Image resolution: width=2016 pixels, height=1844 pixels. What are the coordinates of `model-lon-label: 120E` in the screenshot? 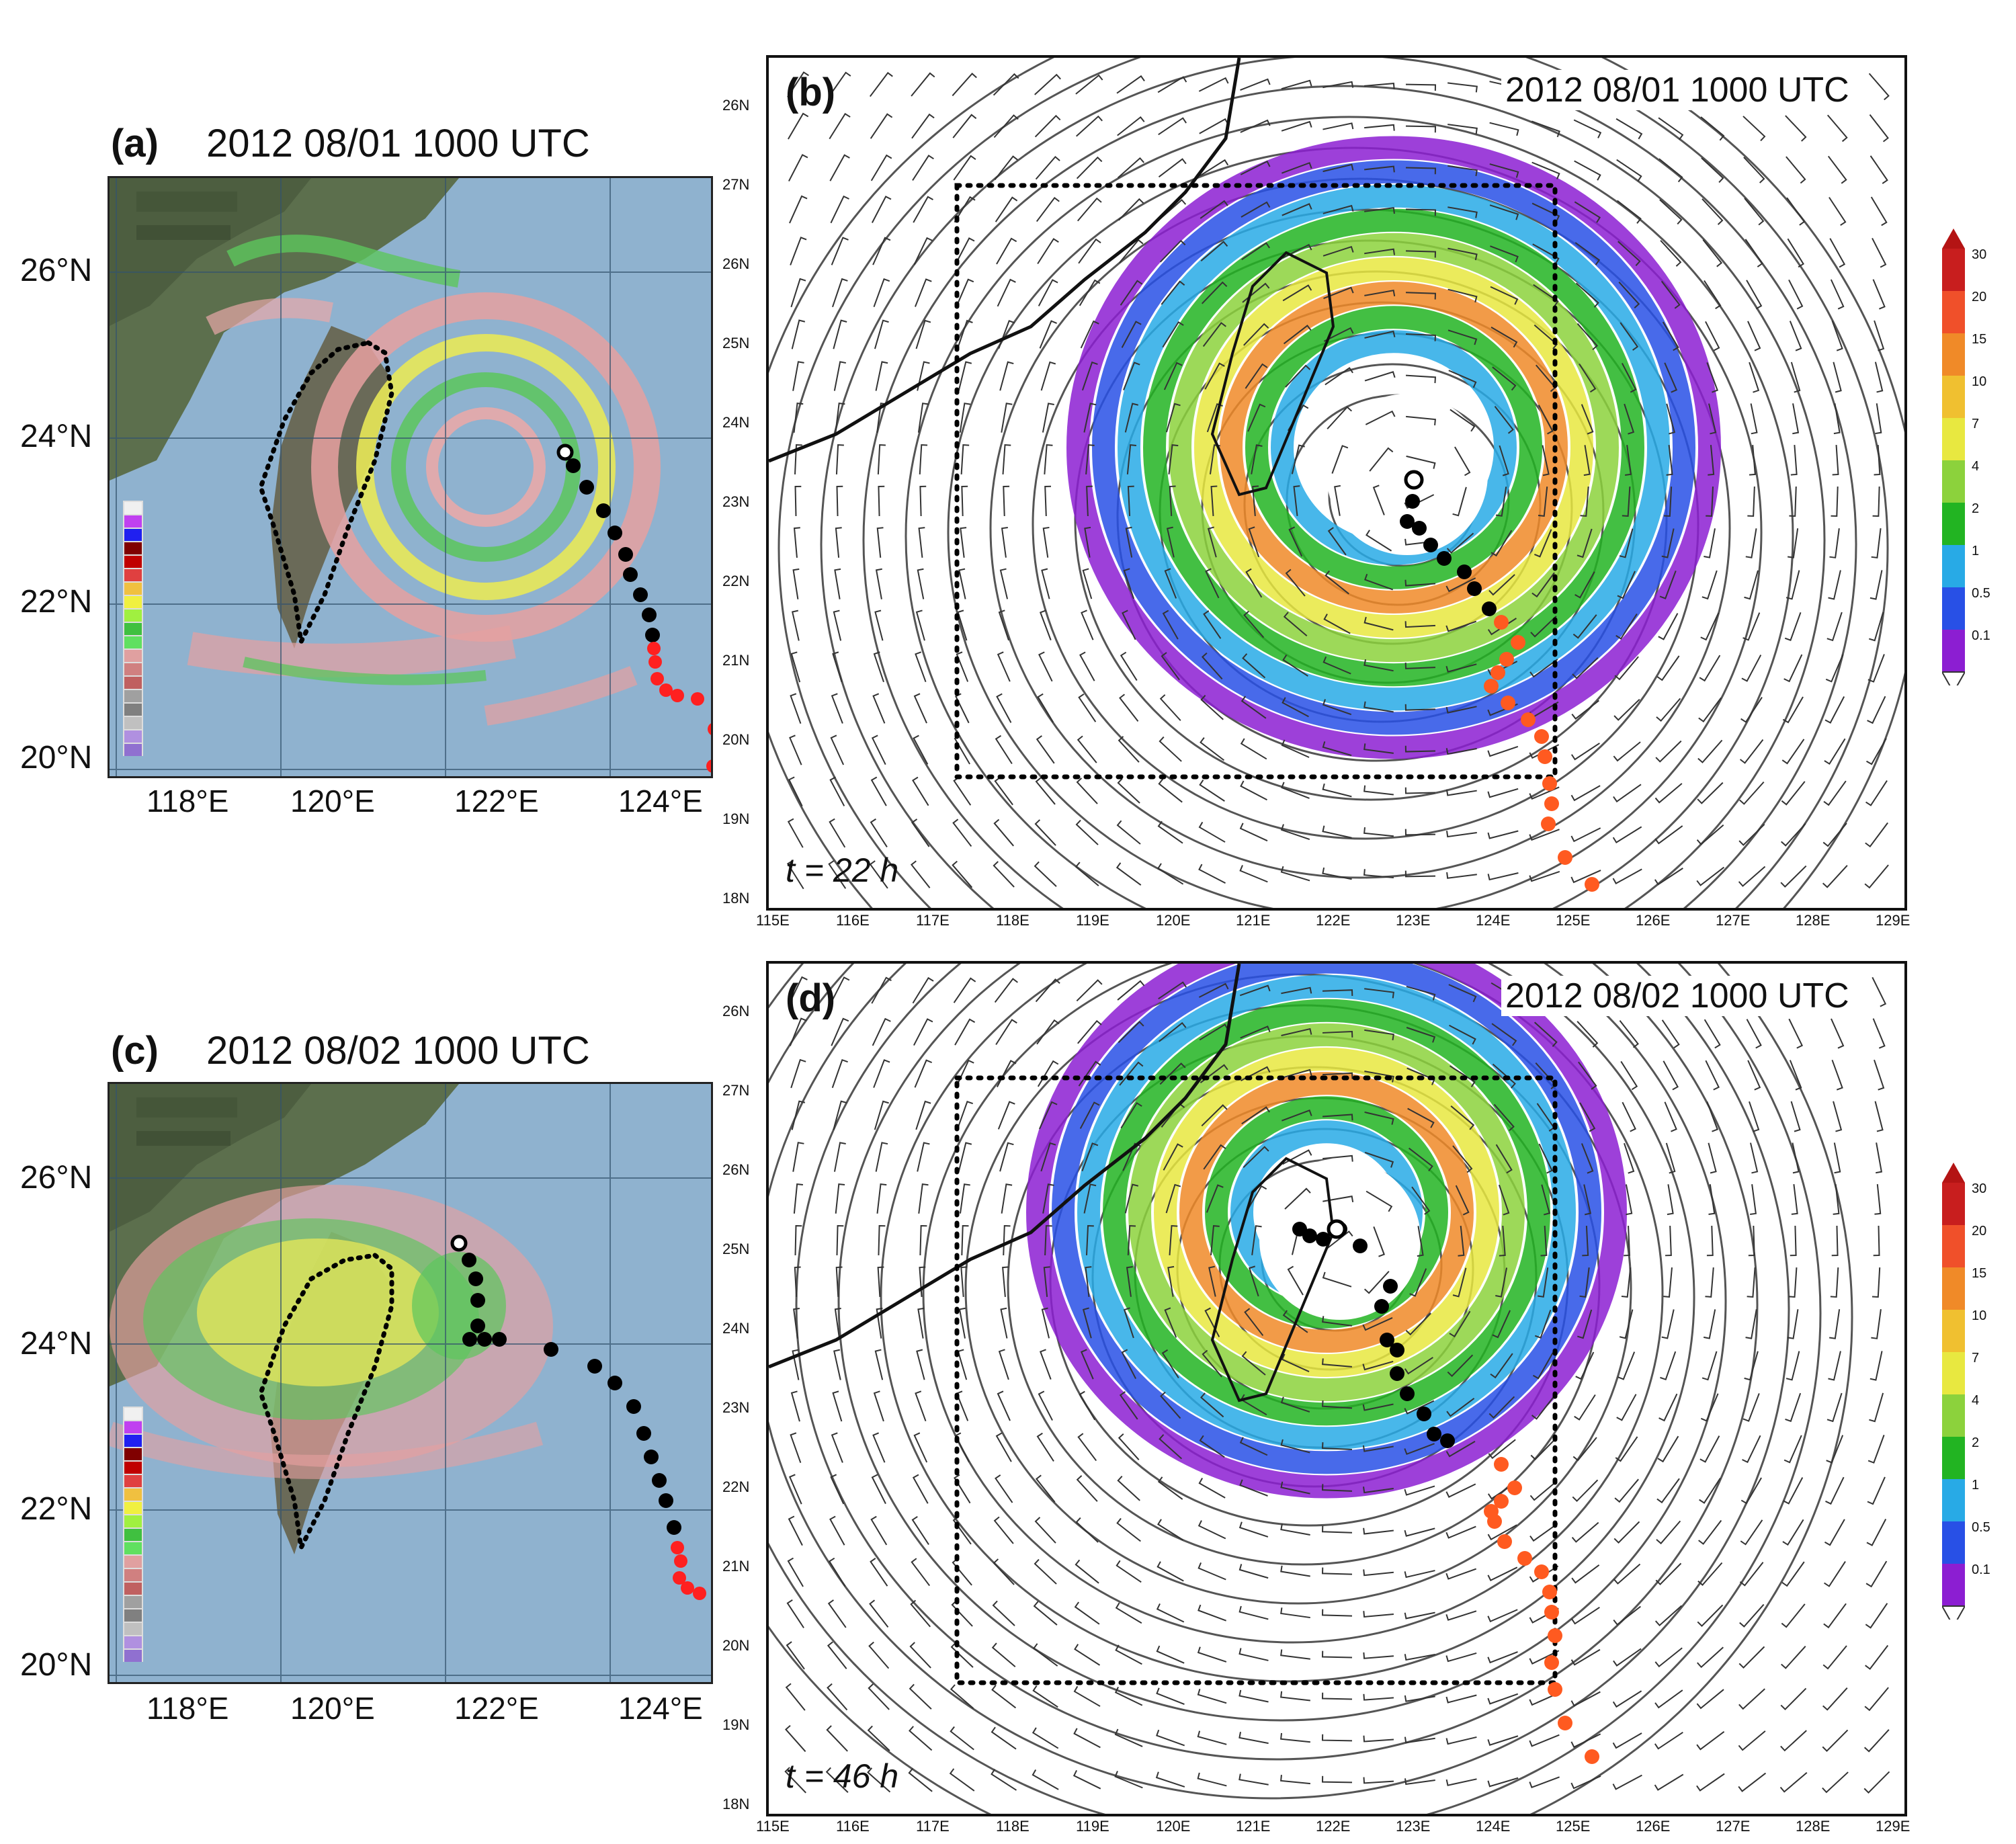 It's located at (1173, 1827).